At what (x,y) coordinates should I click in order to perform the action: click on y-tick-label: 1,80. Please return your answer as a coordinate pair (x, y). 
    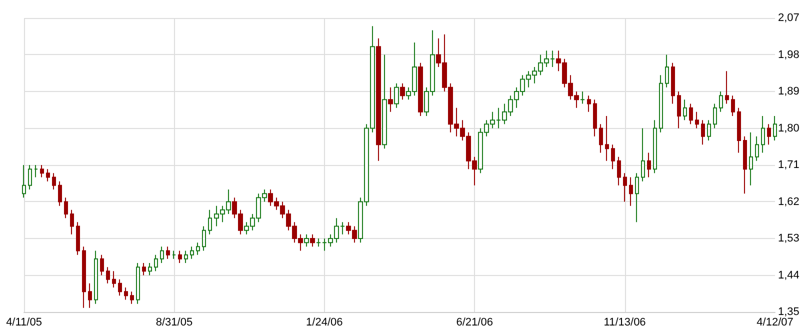
    Looking at the image, I should click on (789, 128).